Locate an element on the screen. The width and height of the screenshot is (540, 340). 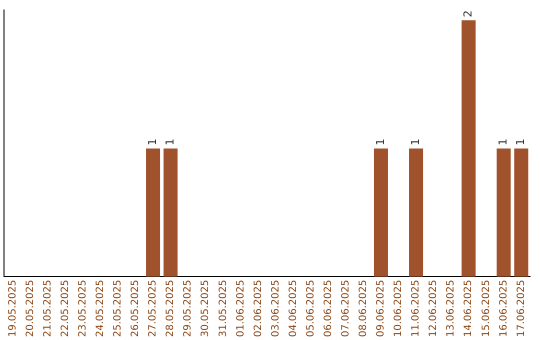
x-tick-label: 26.05.2025 is located at coordinates (136, 309).